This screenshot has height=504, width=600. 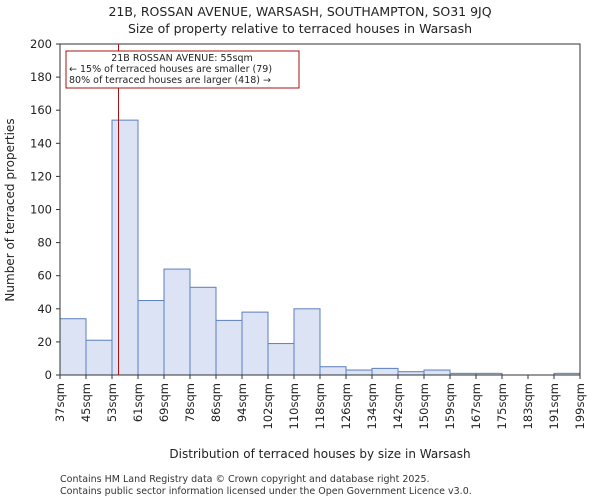 I want to click on y-axis-ticks: 0 20 40 60 80 100 120 140 160 180 200, so click(x=45, y=209).